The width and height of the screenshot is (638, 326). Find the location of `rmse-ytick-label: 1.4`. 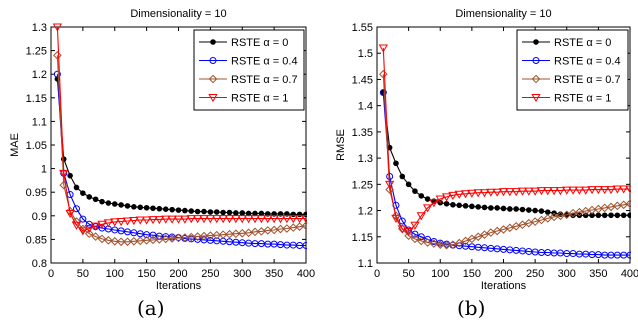

rmse-ytick-label: 1.4 is located at coordinates (365, 107).